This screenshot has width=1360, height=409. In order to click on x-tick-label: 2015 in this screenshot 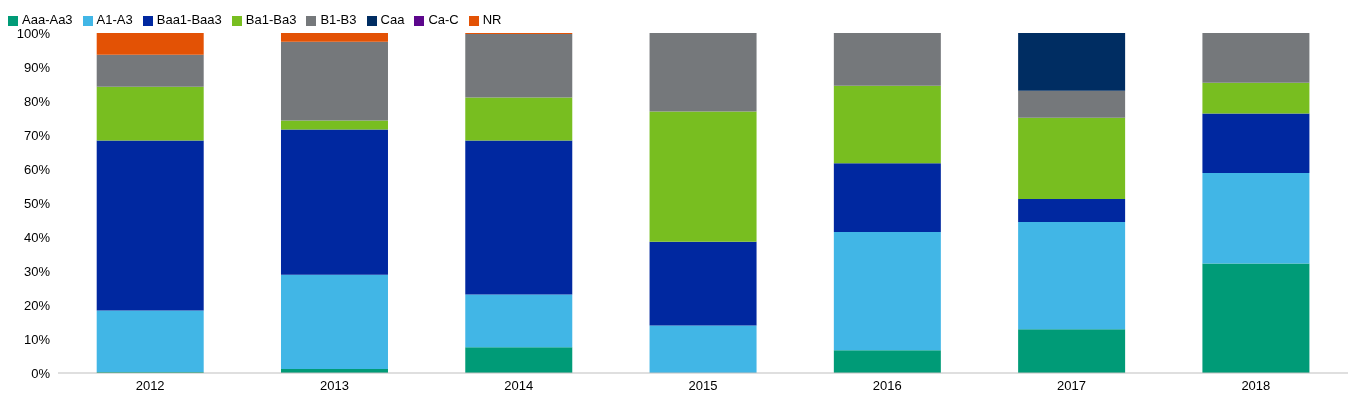, I will do `click(703, 386)`.